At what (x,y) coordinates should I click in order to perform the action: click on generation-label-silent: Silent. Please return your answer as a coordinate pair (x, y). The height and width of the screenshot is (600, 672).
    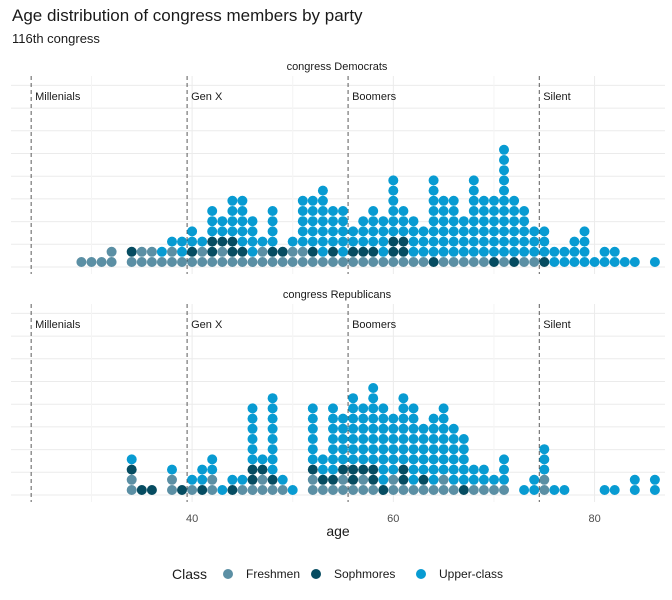
    Looking at the image, I should click on (557, 97).